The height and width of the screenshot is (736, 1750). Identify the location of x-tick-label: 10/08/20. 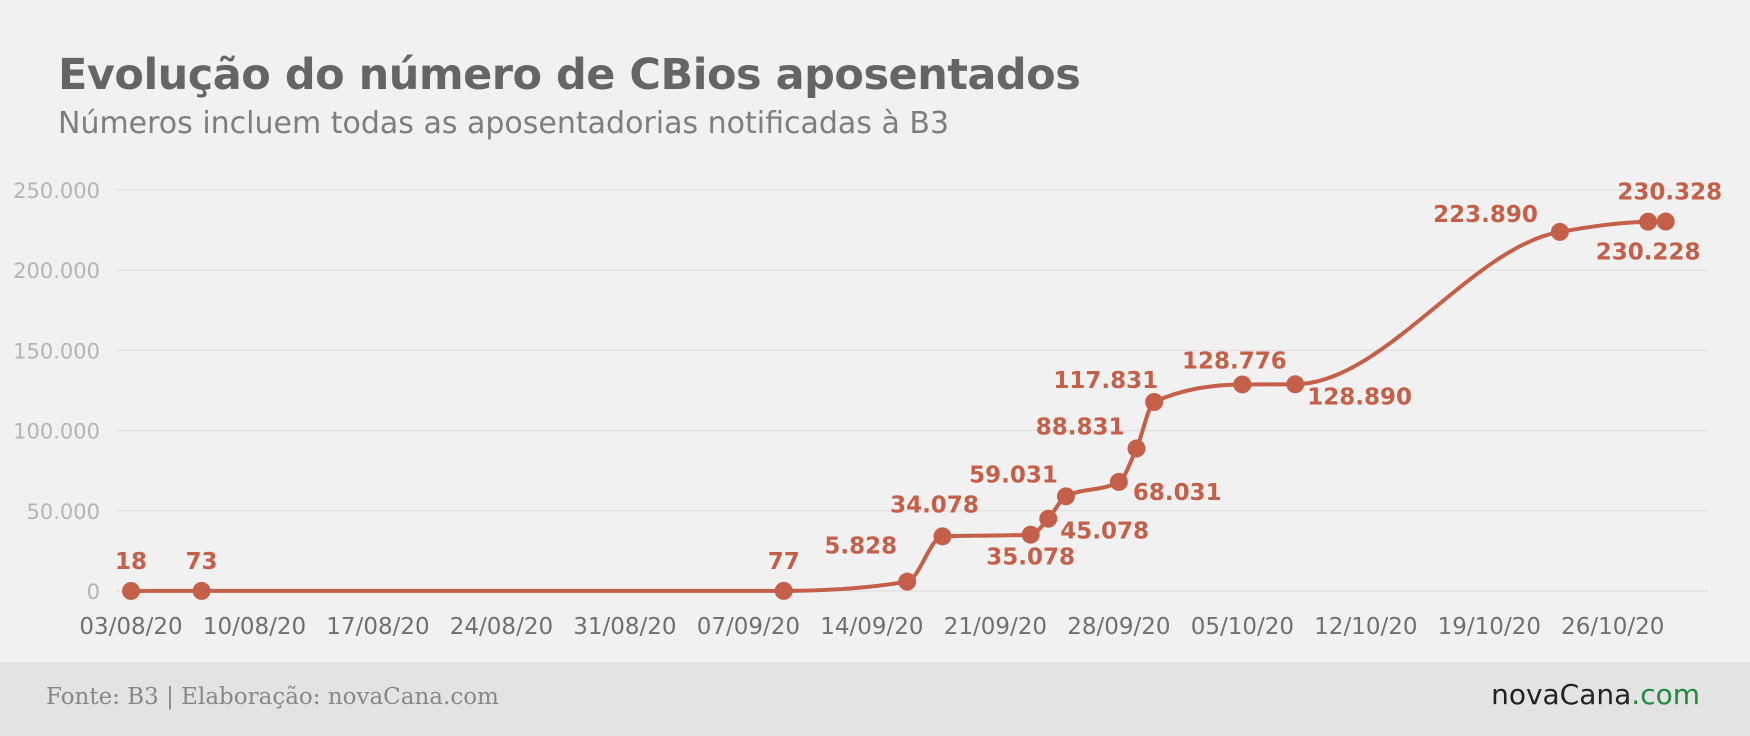
(254, 627).